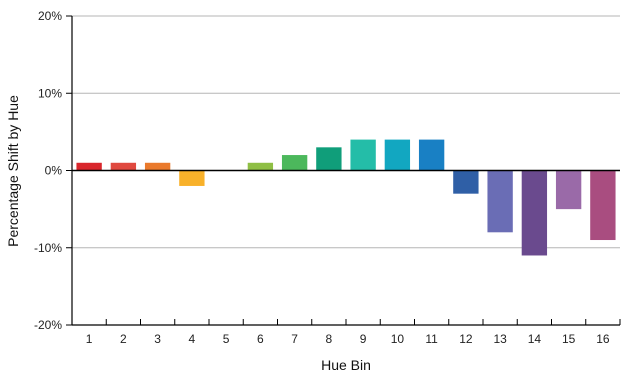 The height and width of the screenshot is (375, 622). What do you see at coordinates (192, 339) in the screenshot?
I see `x-tick-label: 4` at bounding box center [192, 339].